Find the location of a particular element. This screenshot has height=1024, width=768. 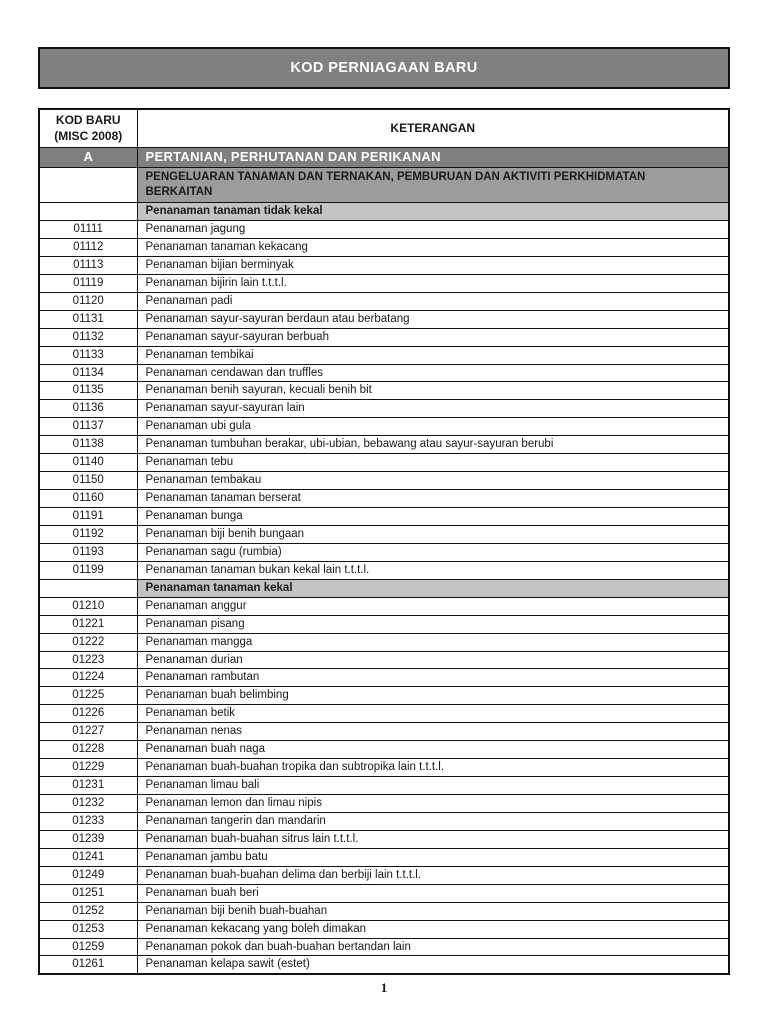

table-row: Penanaman tanaman kekal is located at coordinates (384, 588).